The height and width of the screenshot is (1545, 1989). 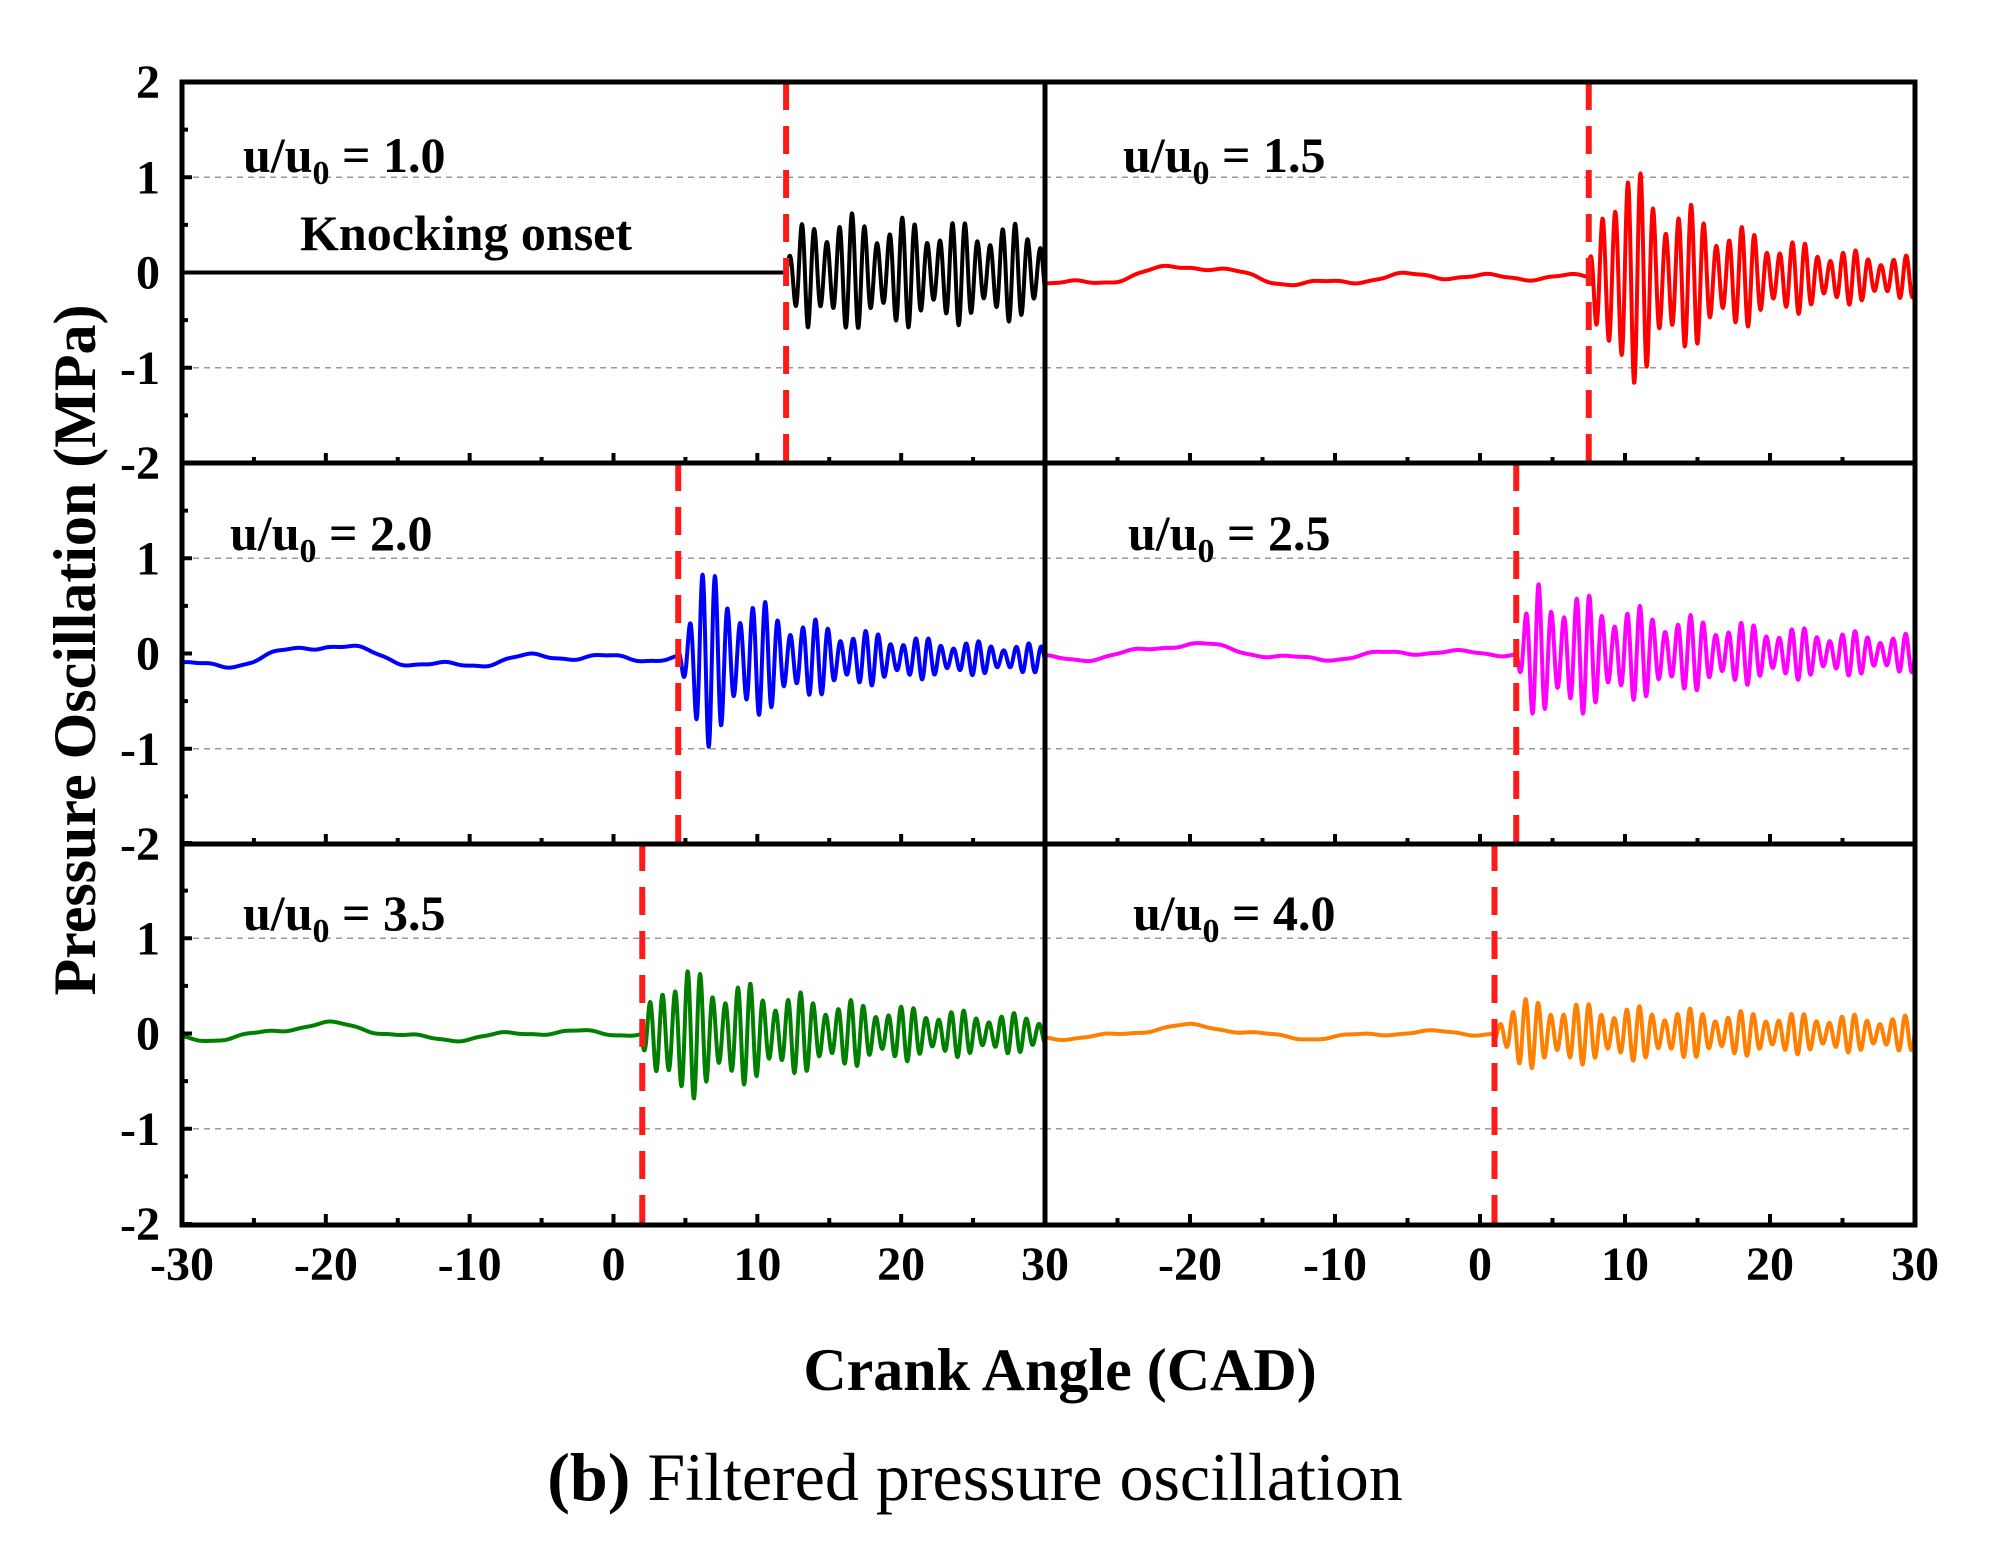 I want to click on panel-label-1: u/u0 = 1.0, so click(x=344, y=159).